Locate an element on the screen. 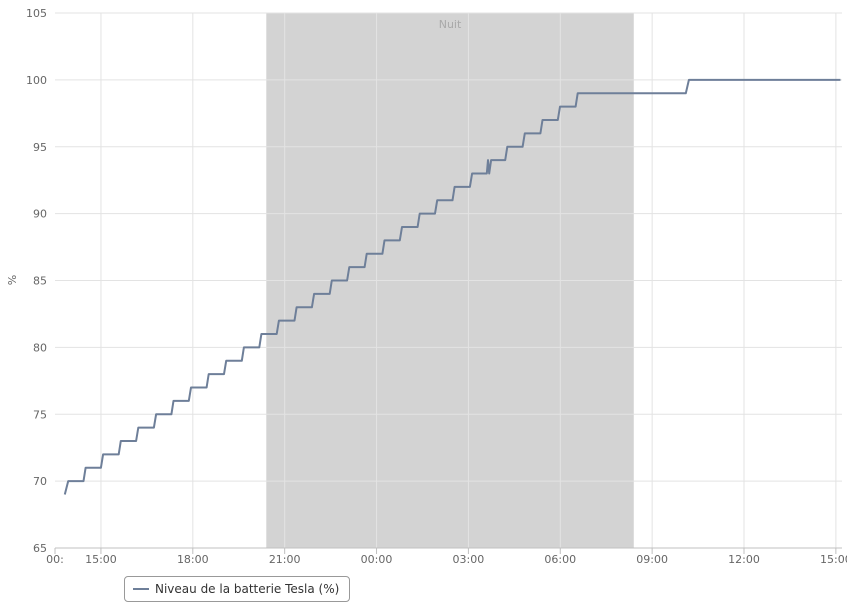  y-tick-label: 105 is located at coordinates (36, 13).